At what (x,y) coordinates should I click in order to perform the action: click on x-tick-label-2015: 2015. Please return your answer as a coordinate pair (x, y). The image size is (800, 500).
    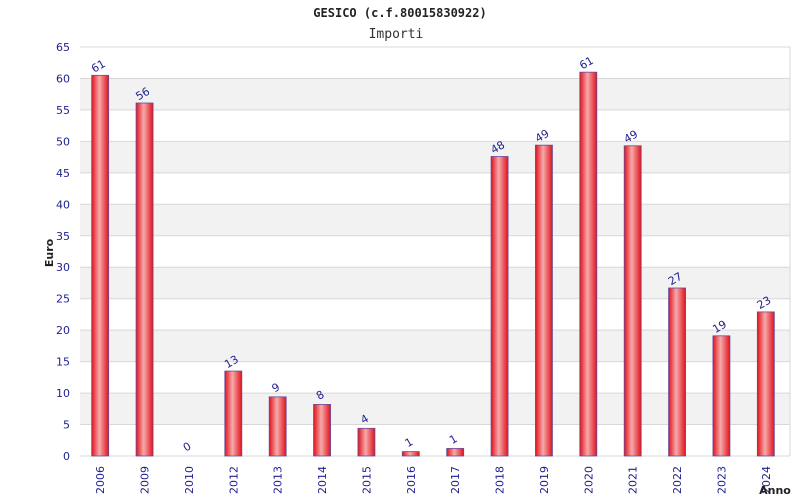
    Looking at the image, I should click on (366, 480).